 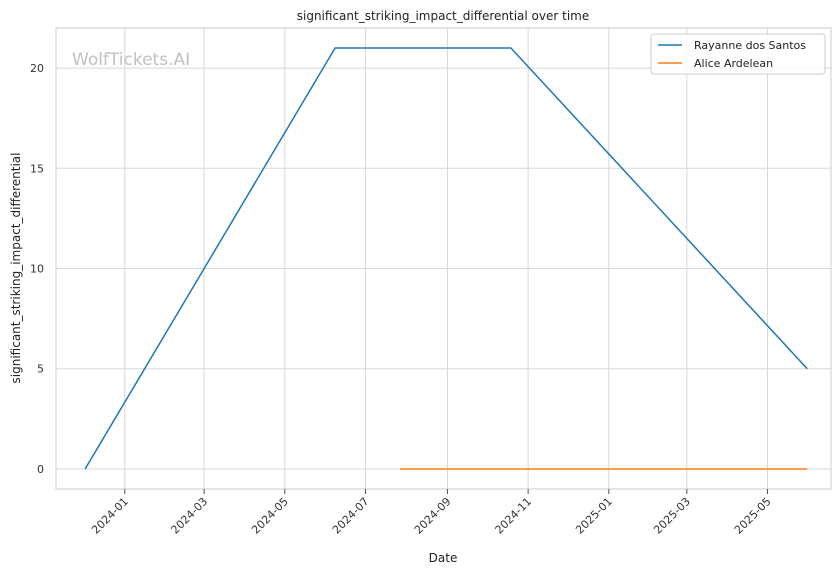 I want to click on y-axis-label: significant_striking_impact_differential, so click(x=16, y=268).